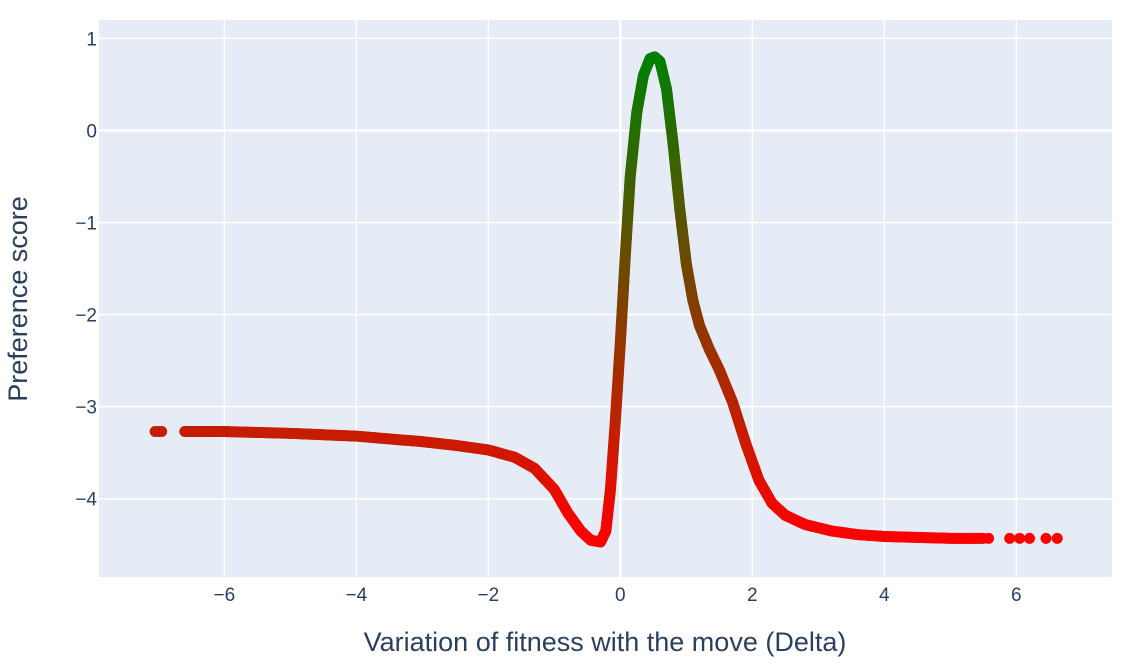  What do you see at coordinates (86, 316) in the screenshot?
I see `y-tick-label: −2` at bounding box center [86, 316].